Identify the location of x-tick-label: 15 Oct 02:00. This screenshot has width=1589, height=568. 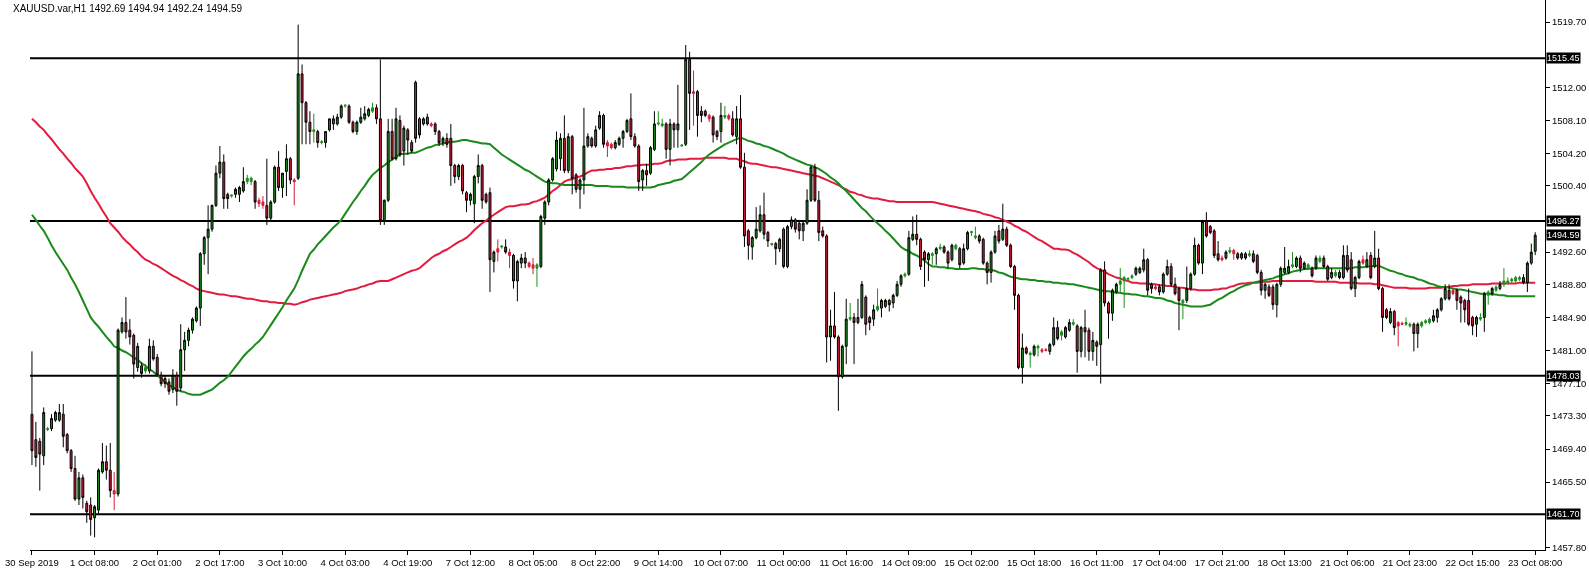
(971, 562).